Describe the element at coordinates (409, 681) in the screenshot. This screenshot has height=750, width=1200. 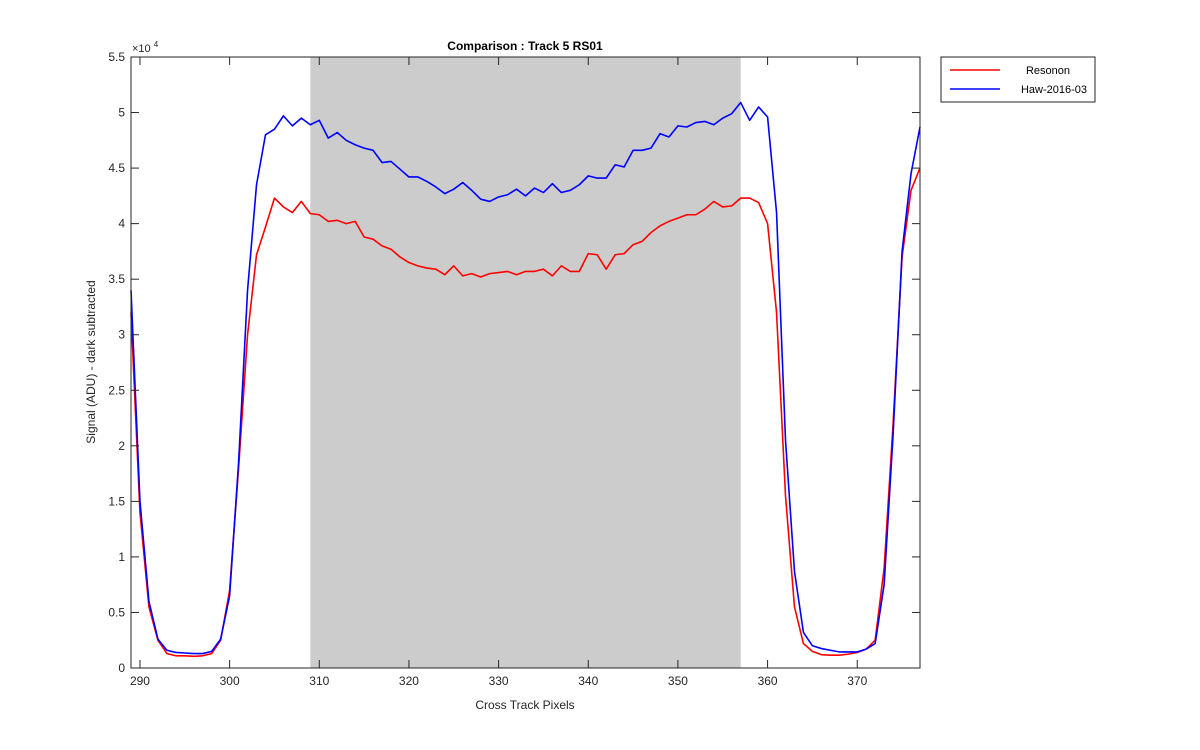
I see `x-tick-label-3: 320` at that location.